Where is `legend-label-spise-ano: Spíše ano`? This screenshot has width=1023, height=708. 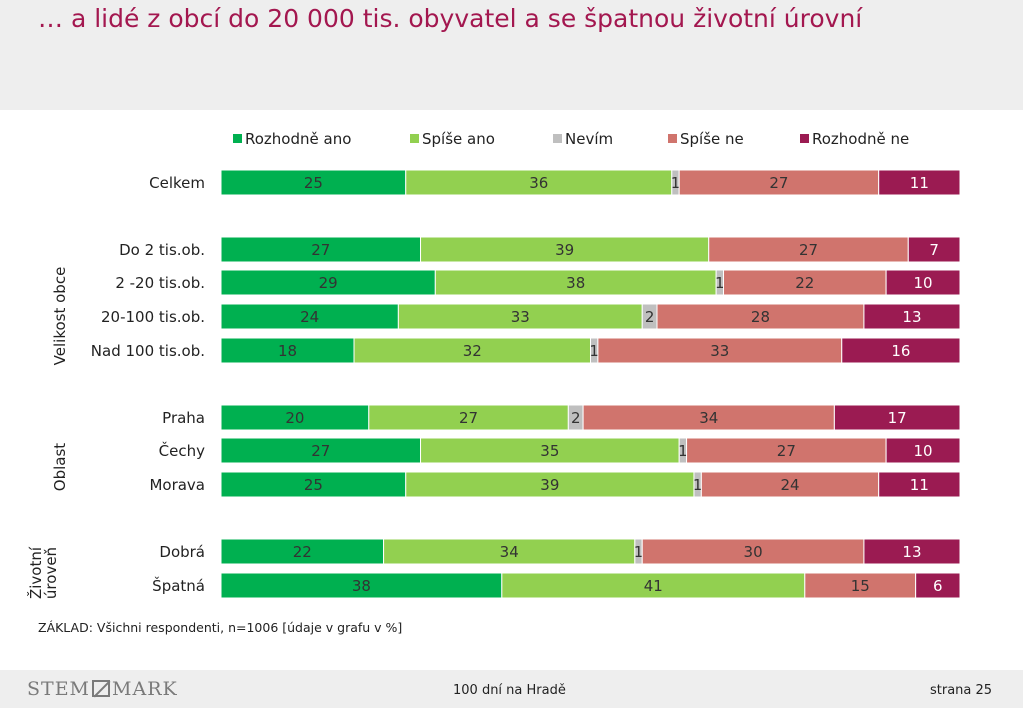 legend-label-spise-ano: Spíše ano is located at coordinates (458, 139).